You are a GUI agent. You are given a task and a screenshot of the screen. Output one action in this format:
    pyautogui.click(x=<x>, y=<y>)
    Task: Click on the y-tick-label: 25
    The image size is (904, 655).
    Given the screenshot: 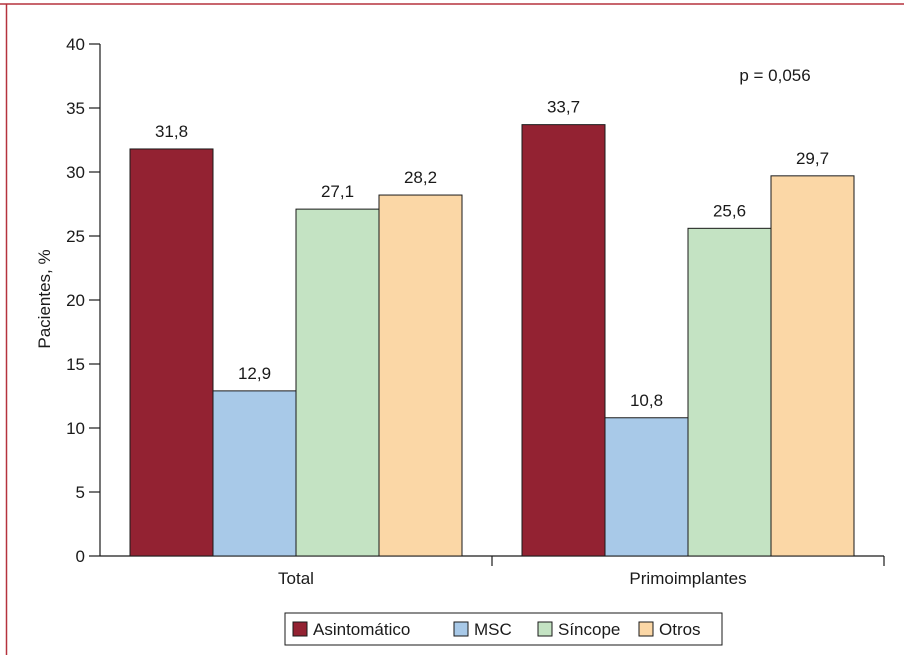 What is the action you would take?
    pyautogui.click(x=75, y=236)
    